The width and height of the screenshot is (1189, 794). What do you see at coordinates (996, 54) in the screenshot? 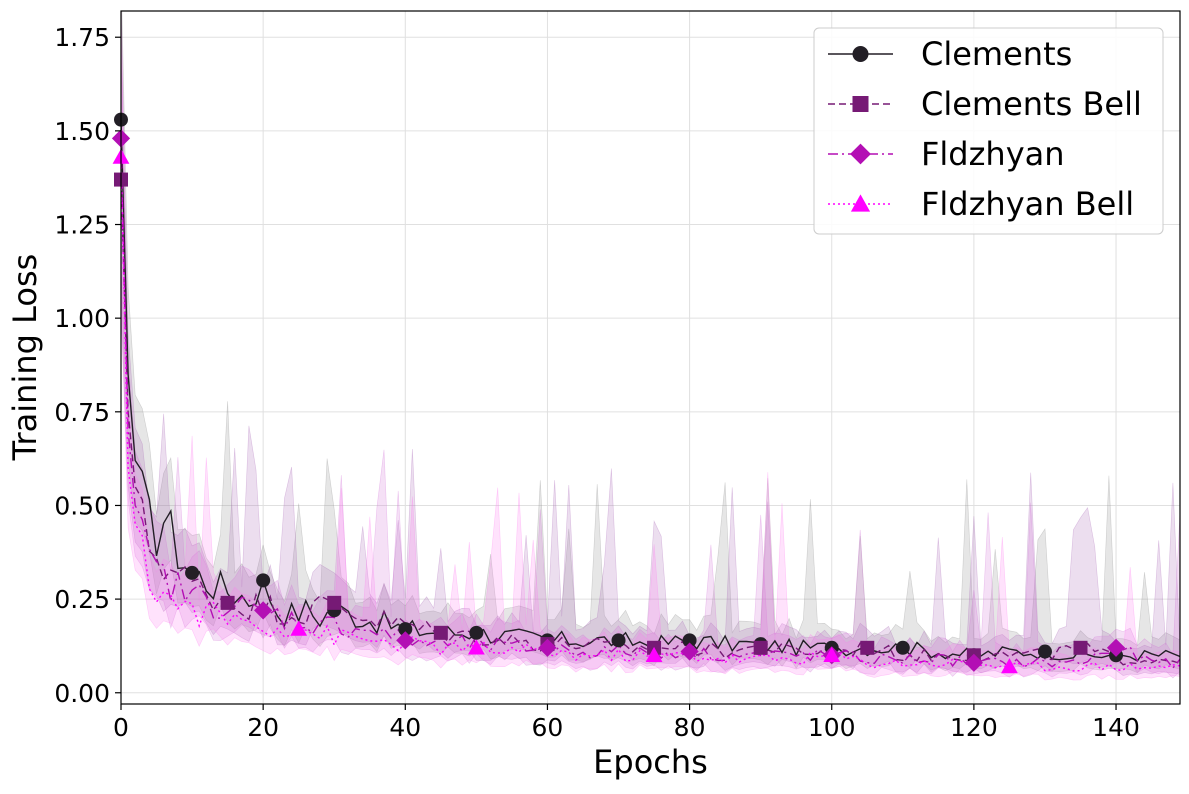
I see `legend-label-clements: Clements` at bounding box center [996, 54].